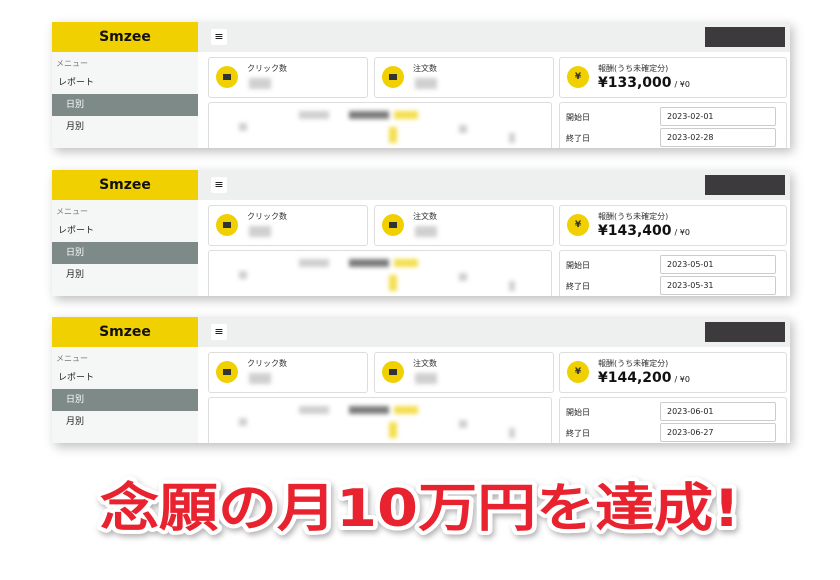 The image size is (840, 580). Describe the element at coordinates (718, 264) in the screenshot. I see `date-input: 2023-05-01` at that location.